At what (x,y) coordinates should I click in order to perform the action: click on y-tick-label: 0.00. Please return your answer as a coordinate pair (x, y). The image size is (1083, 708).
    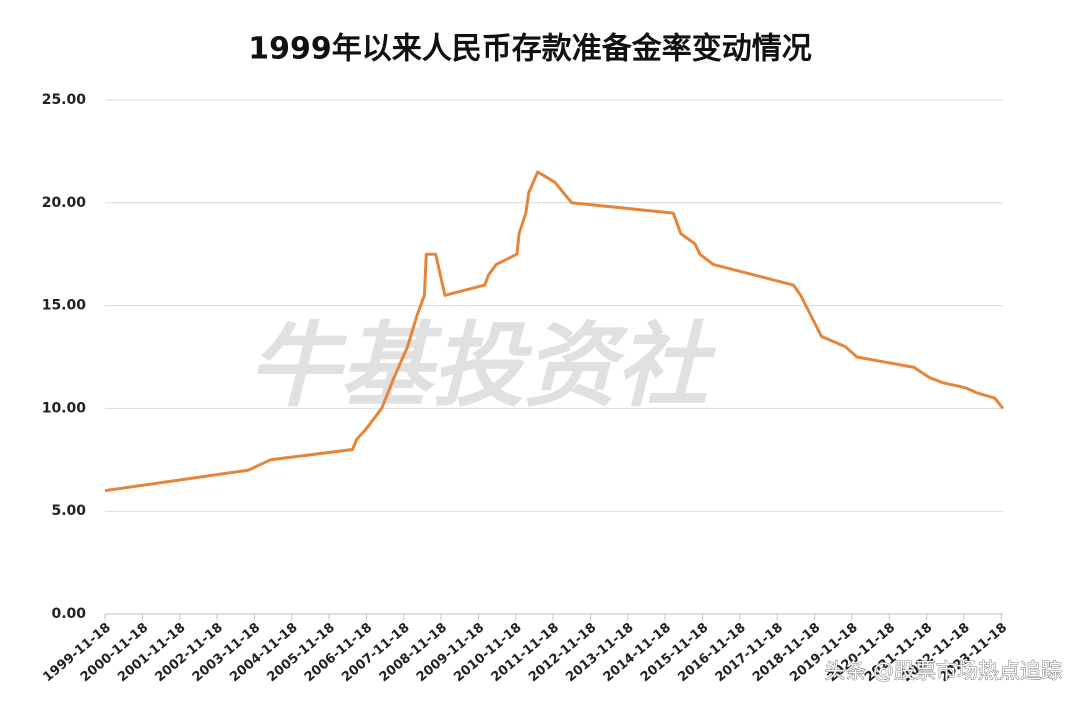
    Looking at the image, I should click on (68, 614).